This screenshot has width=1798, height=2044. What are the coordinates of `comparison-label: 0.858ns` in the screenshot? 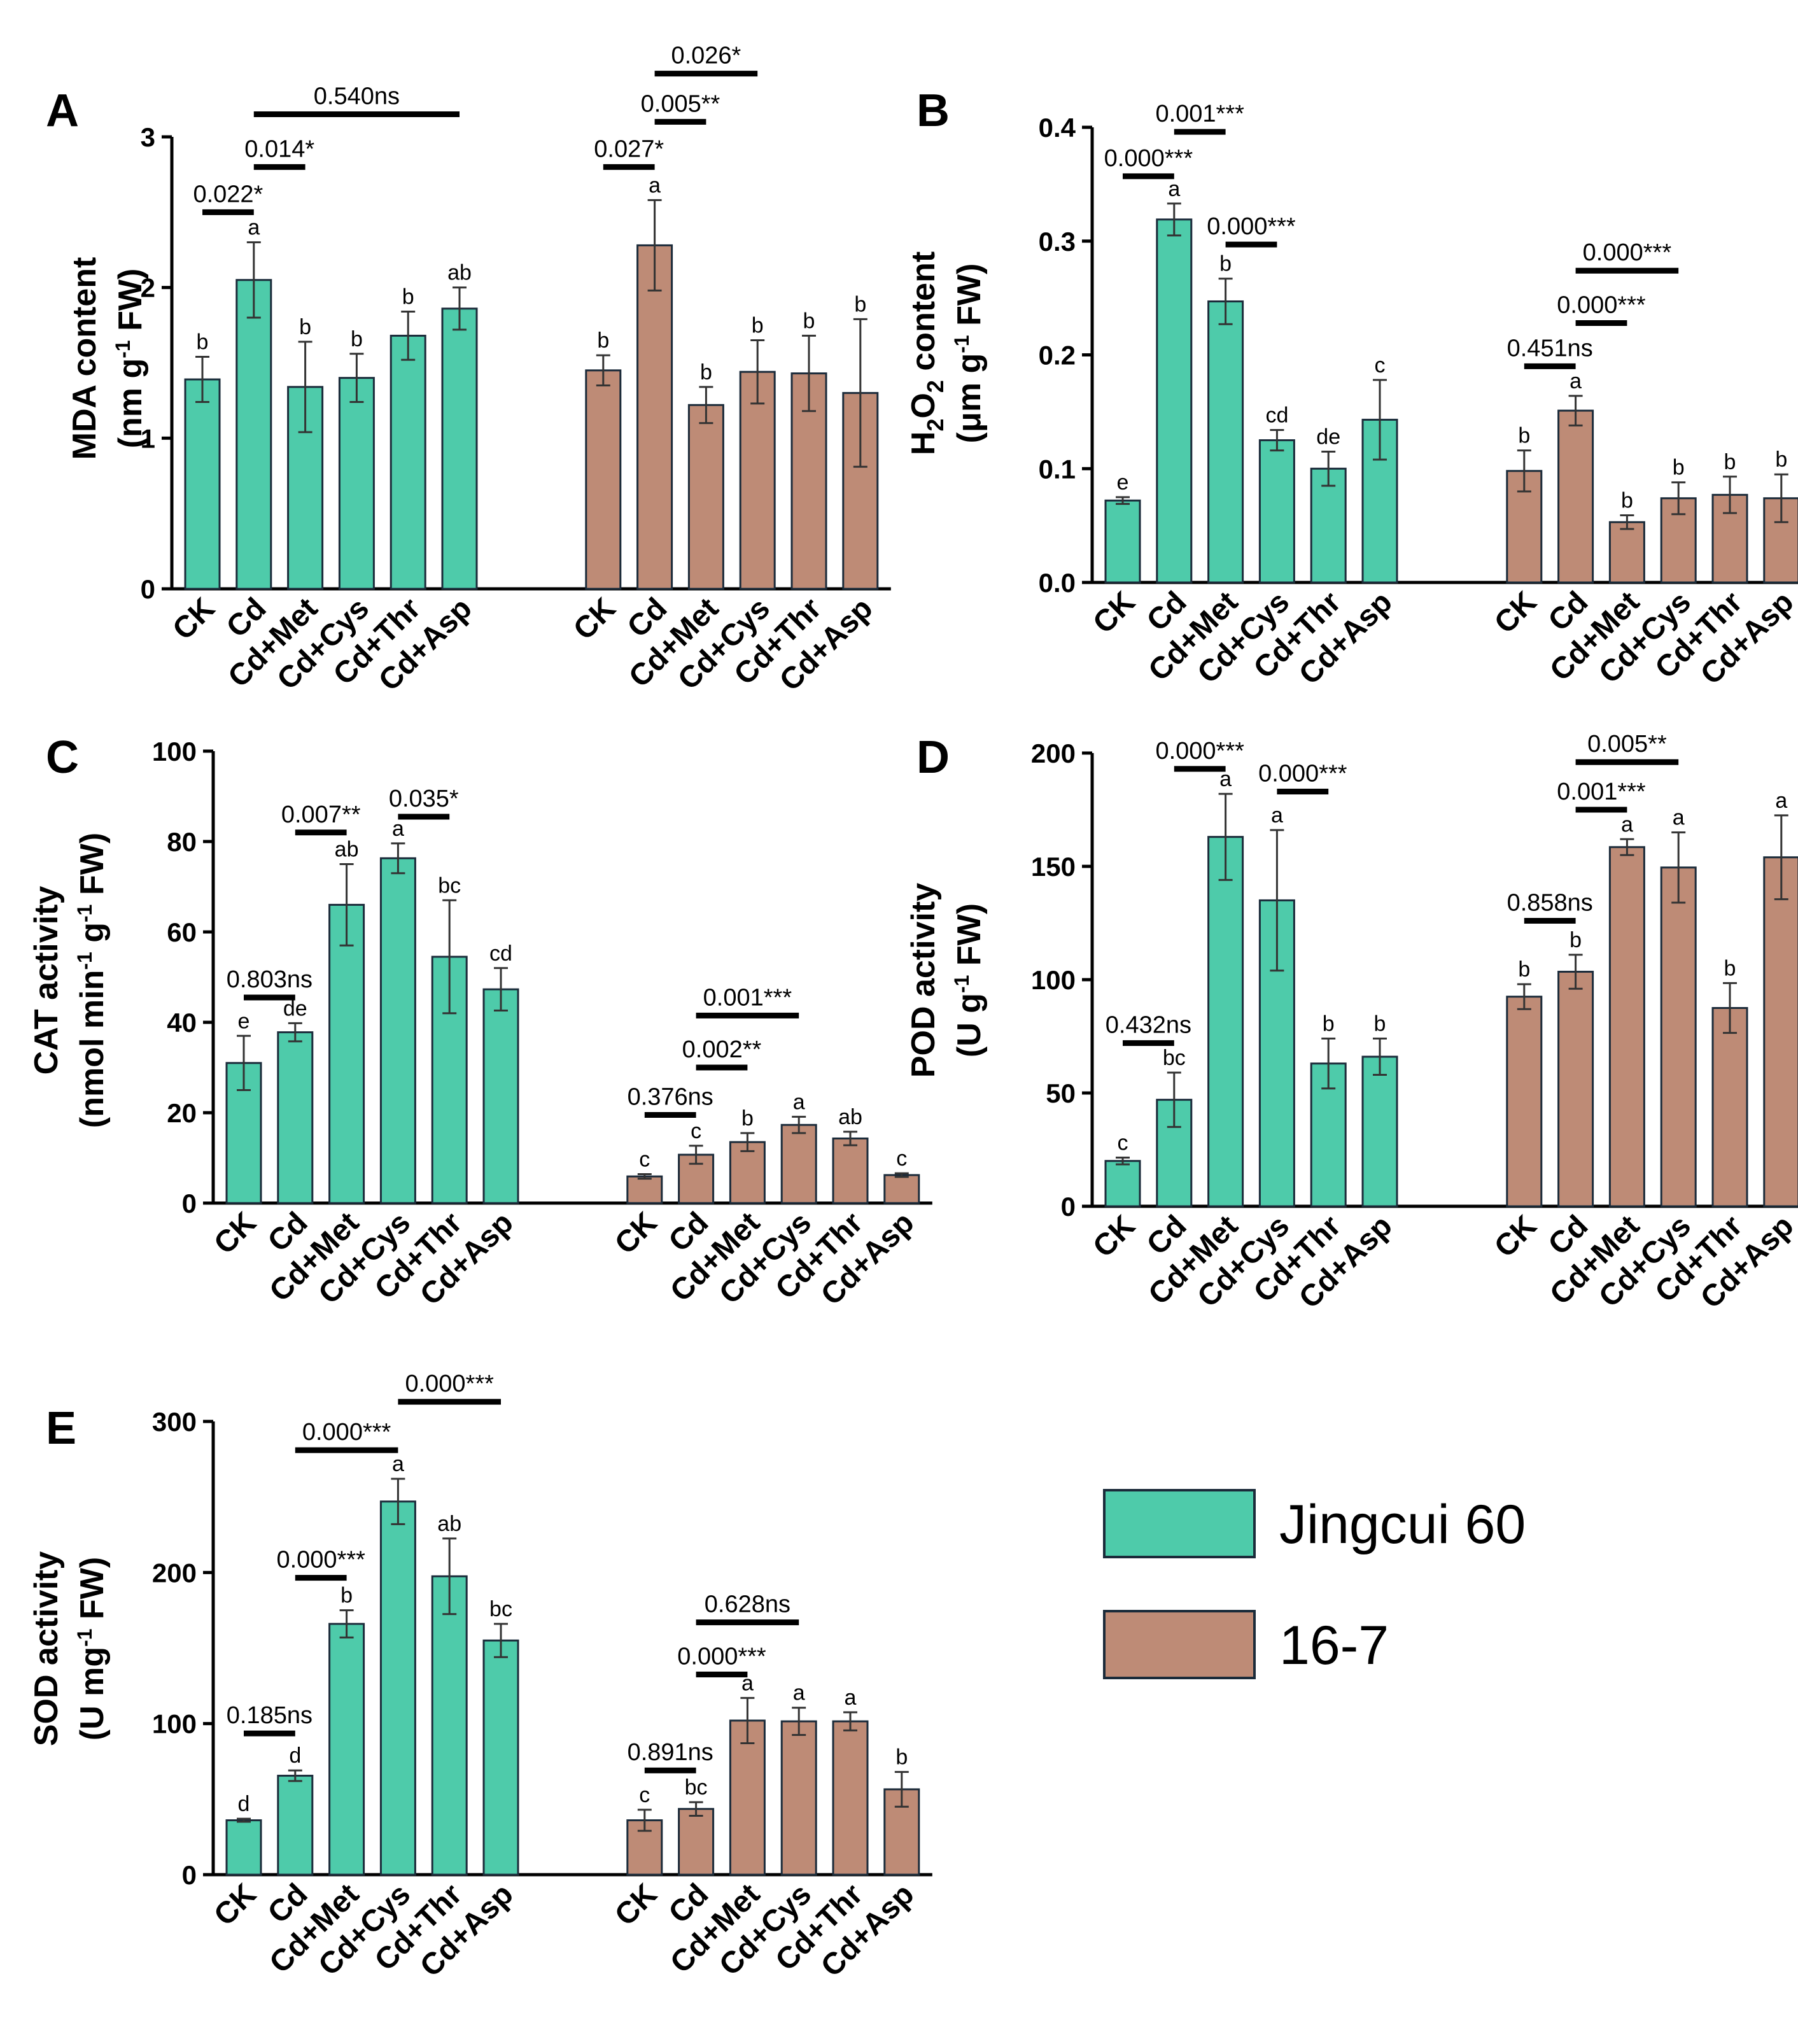 It's located at (1550, 902).